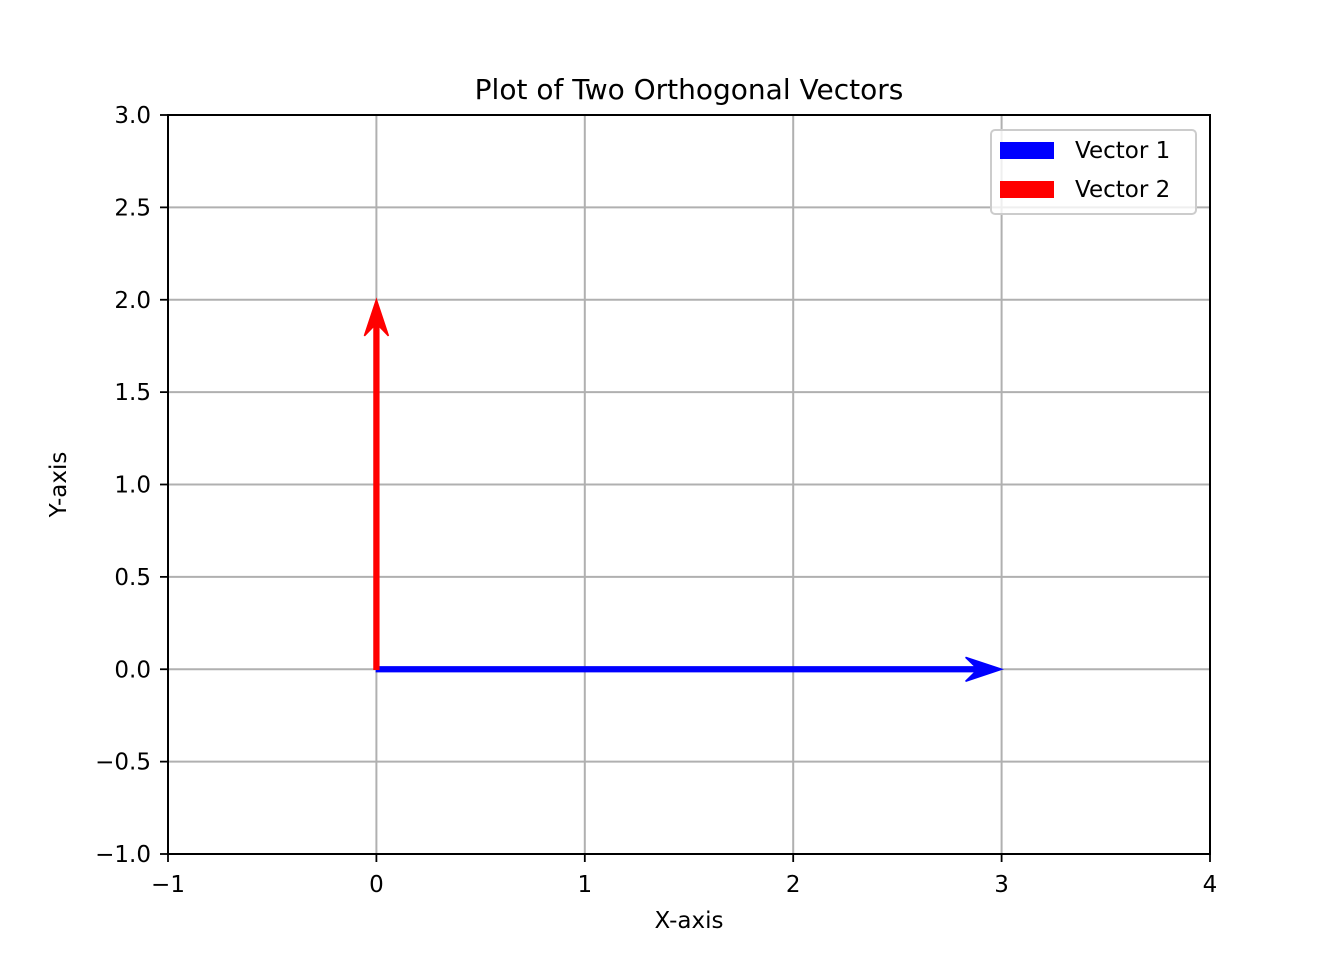 The height and width of the screenshot is (960, 1344). What do you see at coordinates (132, 116) in the screenshot?
I see `y-tick-label: 3.0` at bounding box center [132, 116].